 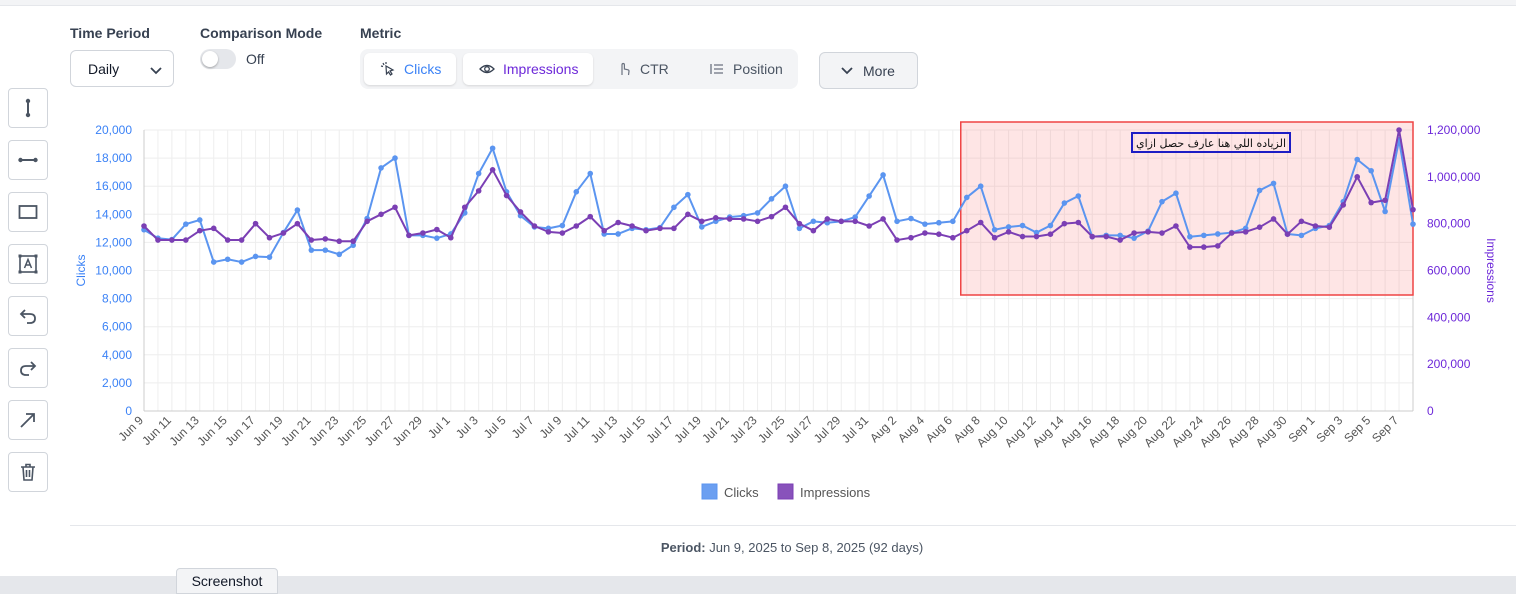 What do you see at coordinates (1329, 429) in the screenshot?
I see `x-tick-label: Sep 3` at bounding box center [1329, 429].